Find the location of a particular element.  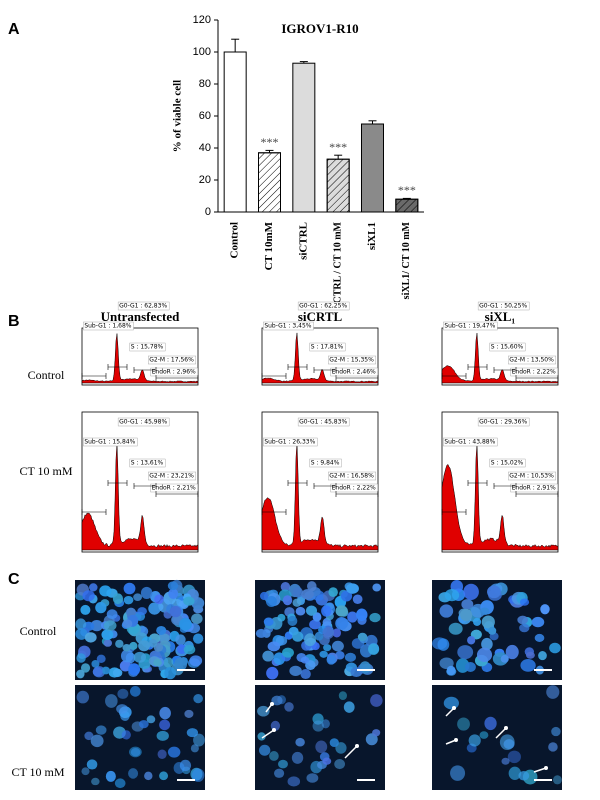

arrow is located at coordinates (351, 752).